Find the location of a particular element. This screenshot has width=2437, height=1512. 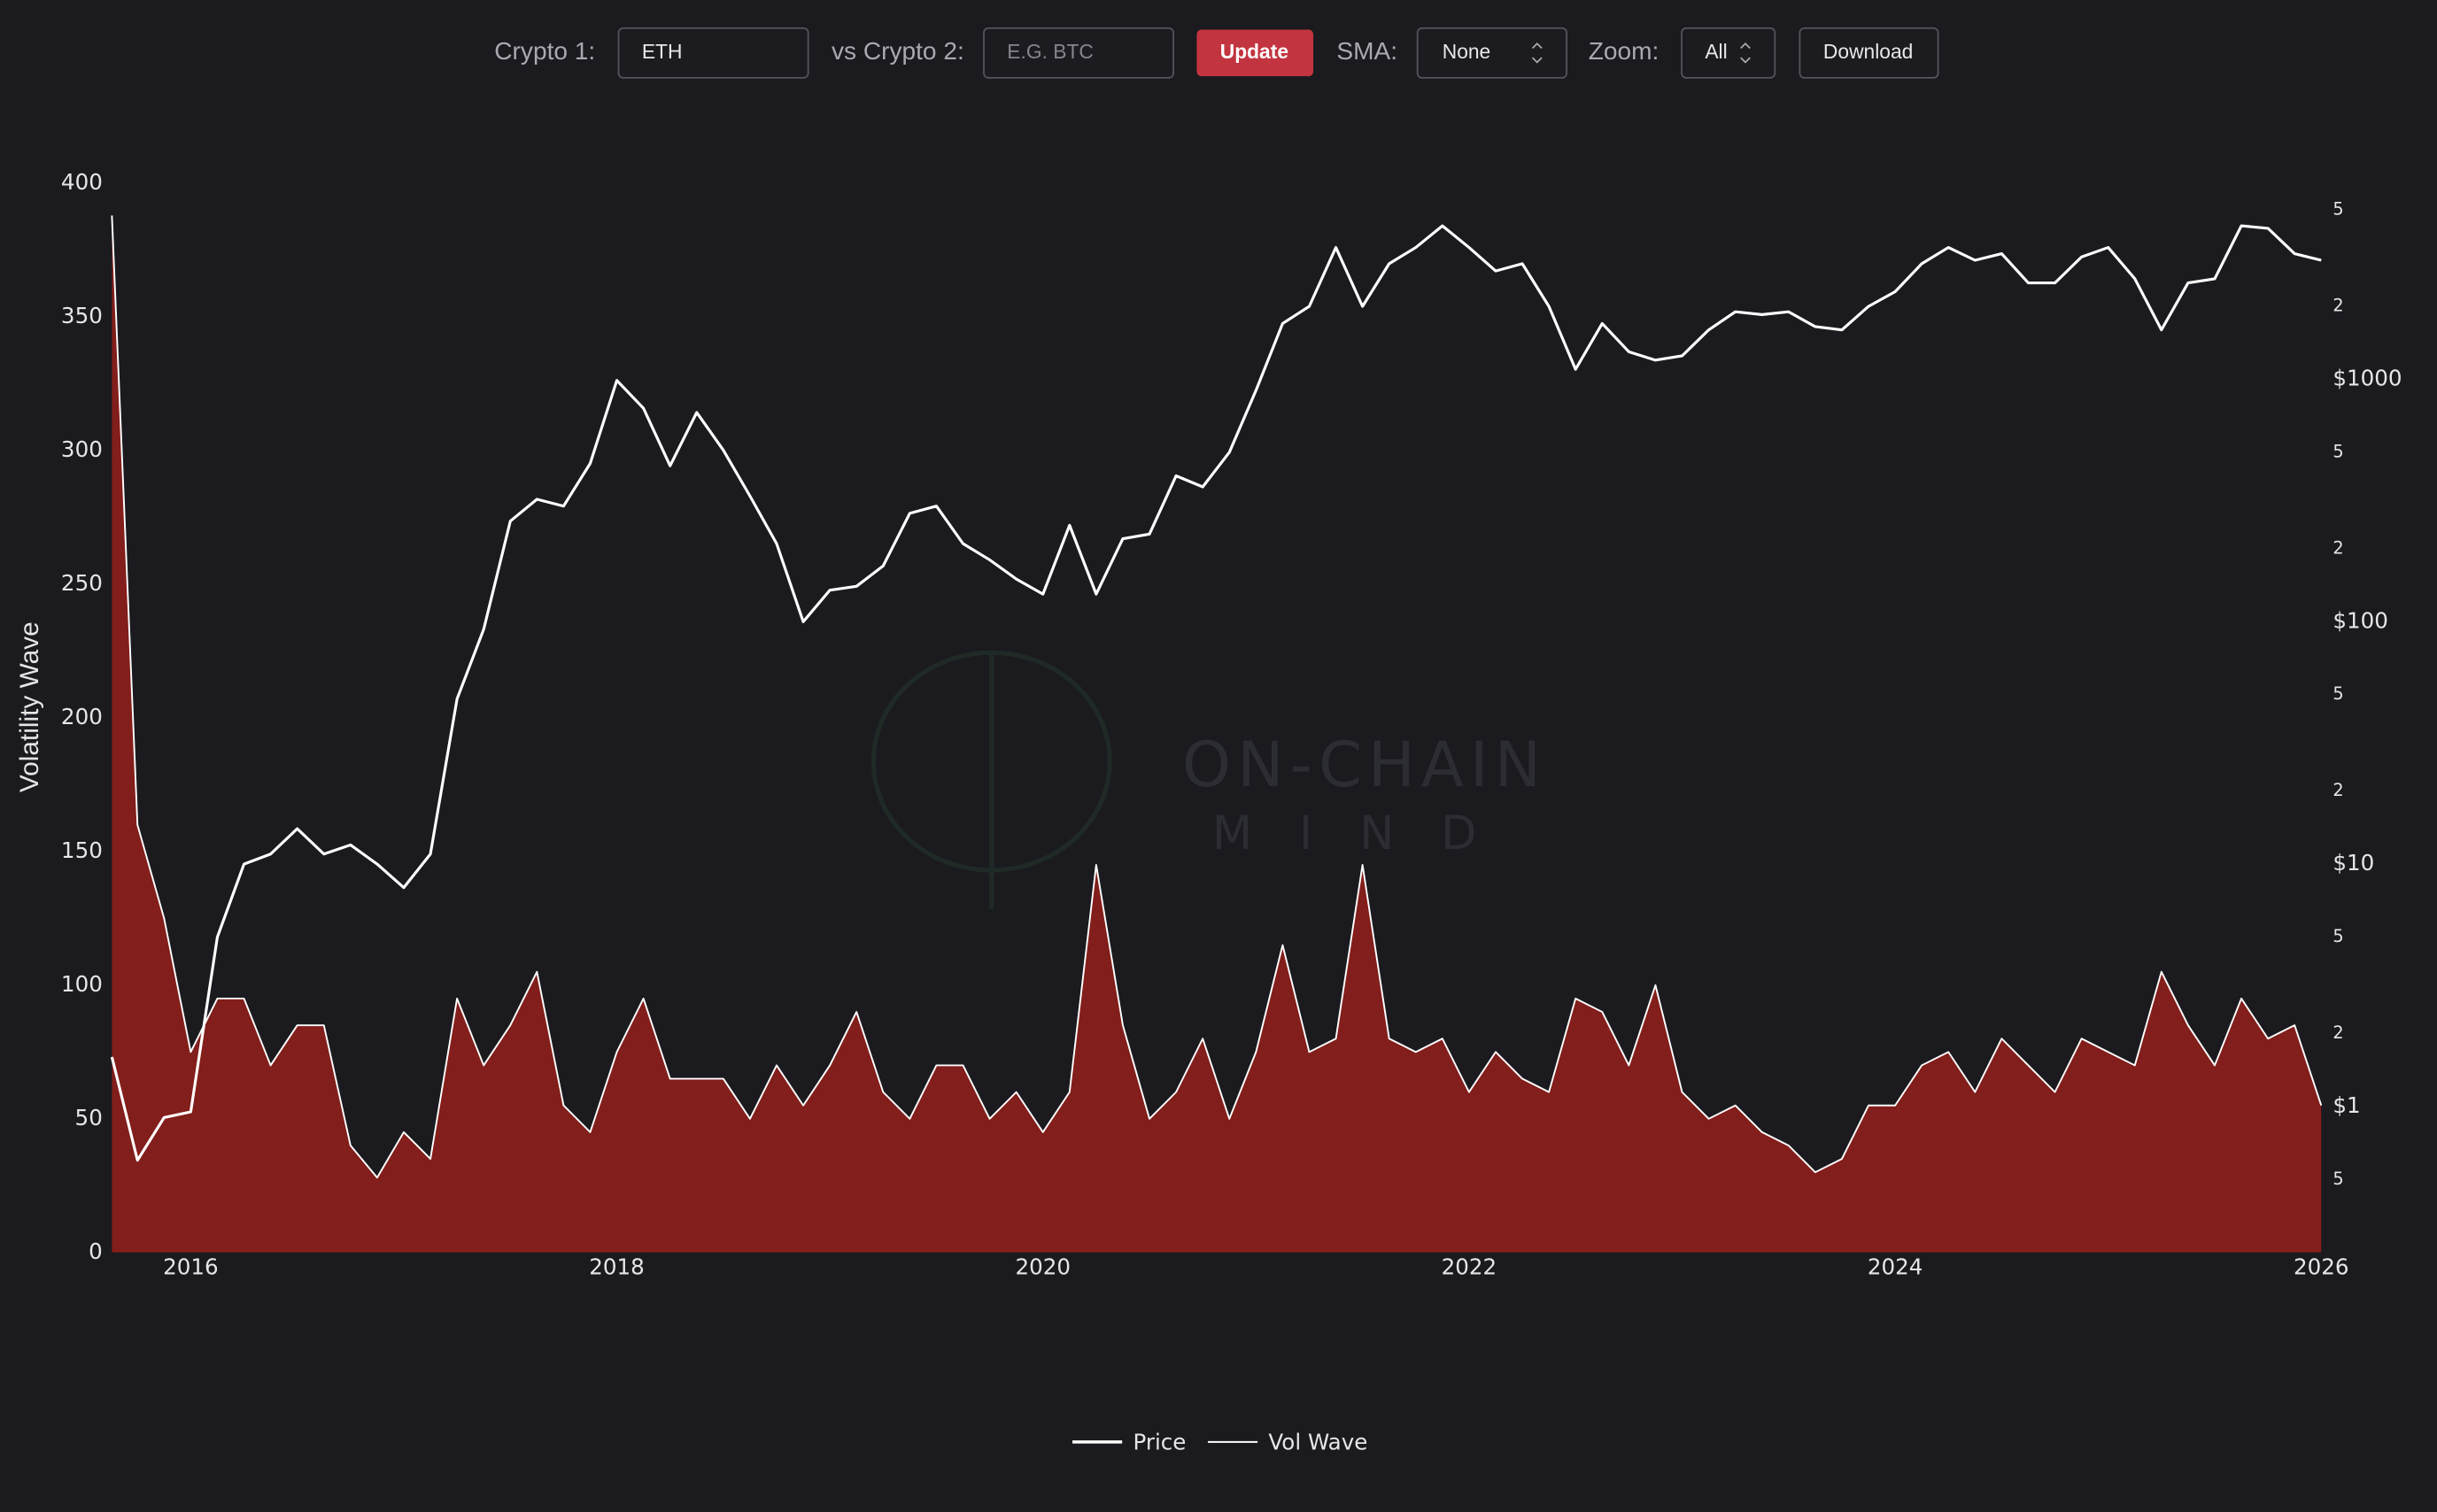

x-tick-label: 2022 is located at coordinates (1470, 1266).